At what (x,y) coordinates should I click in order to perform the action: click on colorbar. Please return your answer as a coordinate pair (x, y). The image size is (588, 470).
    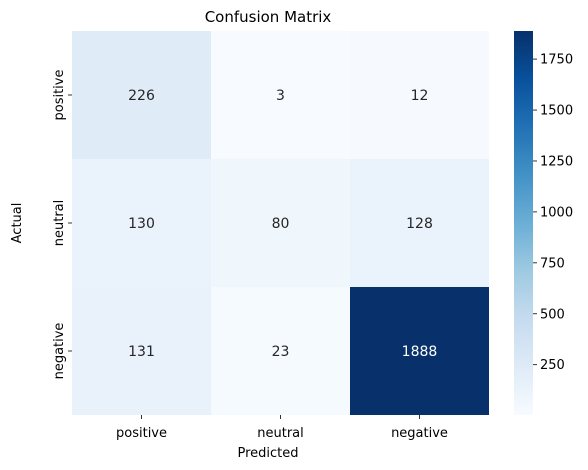
    Looking at the image, I should click on (523, 223).